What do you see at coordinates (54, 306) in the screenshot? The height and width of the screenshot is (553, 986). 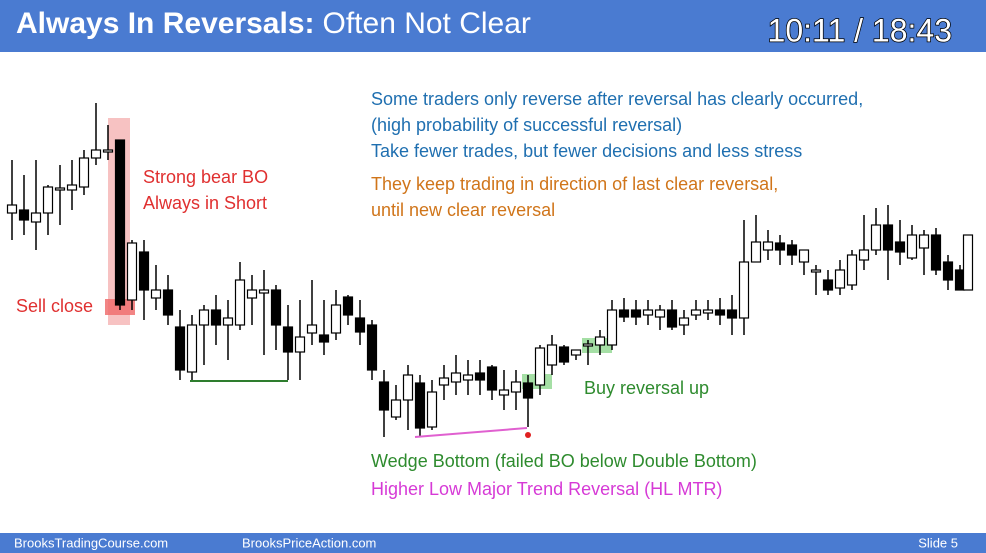 I see `annotation: Sell close` at bounding box center [54, 306].